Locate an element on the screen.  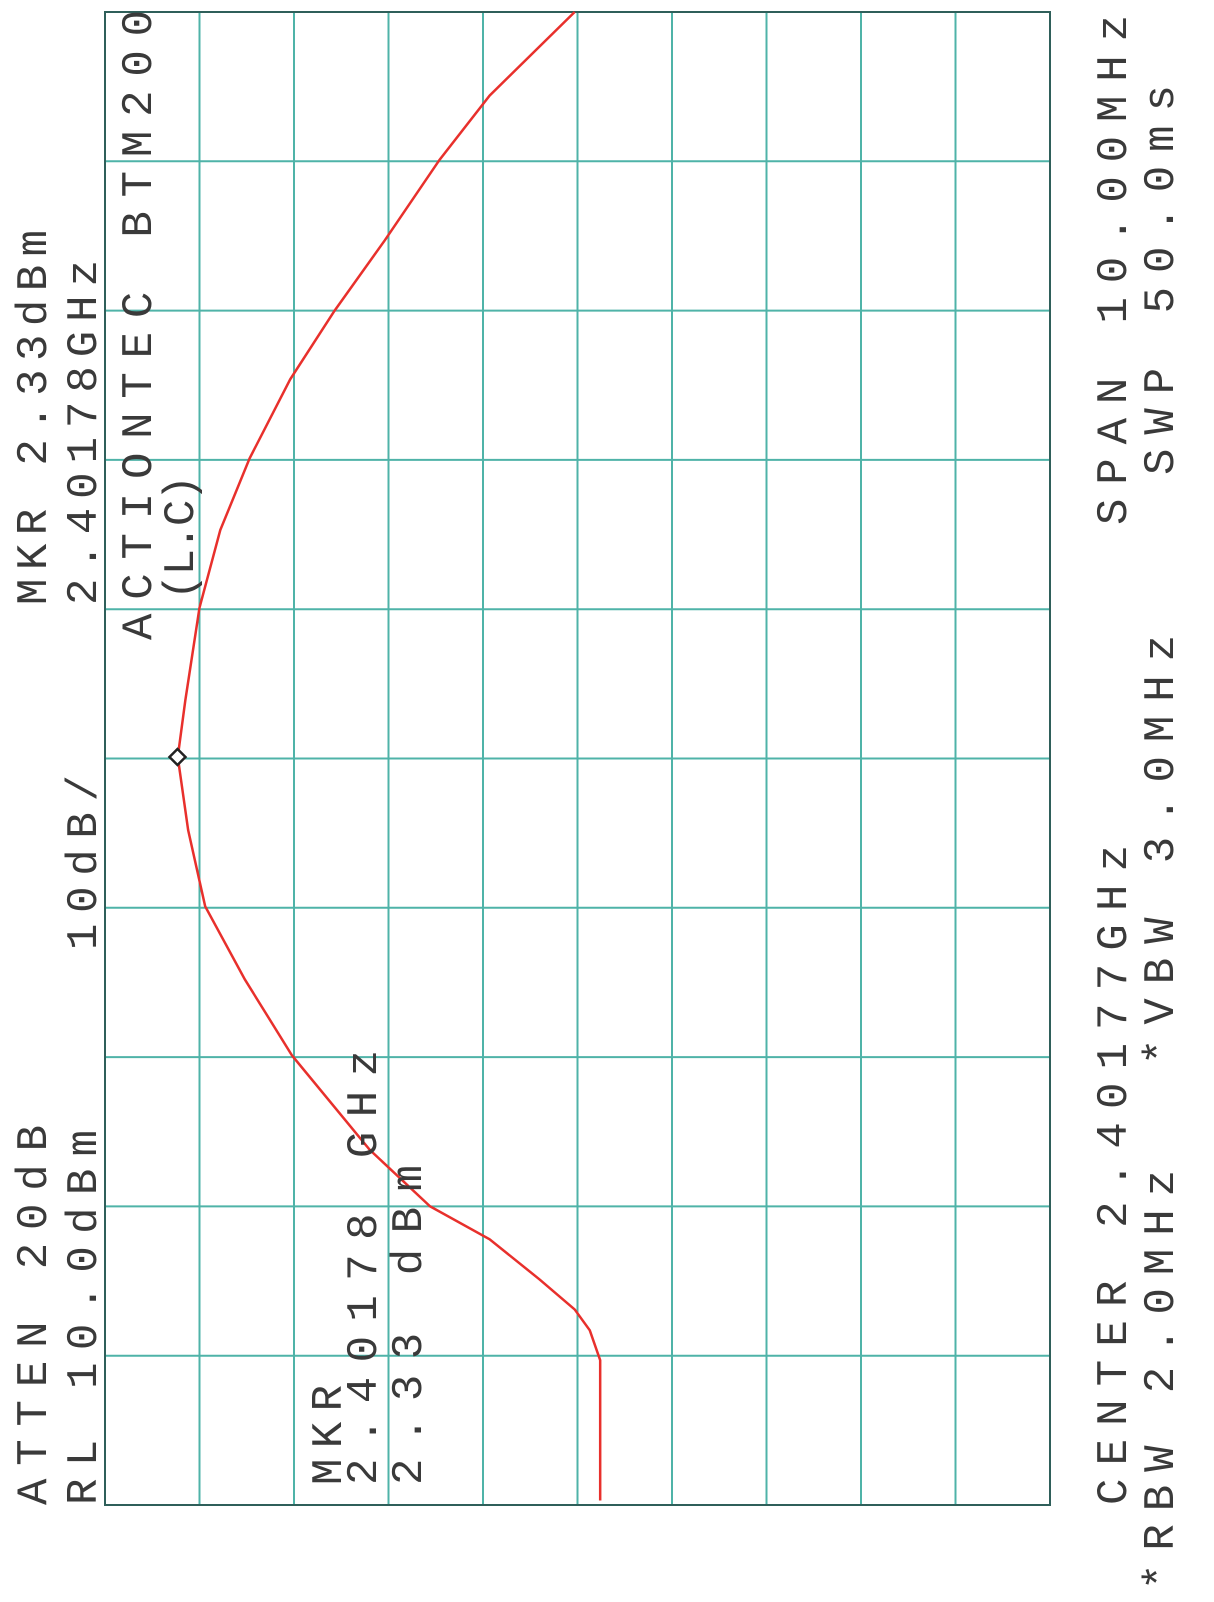
annotation: RL 10.0dBm is located at coordinates (85, 1317).